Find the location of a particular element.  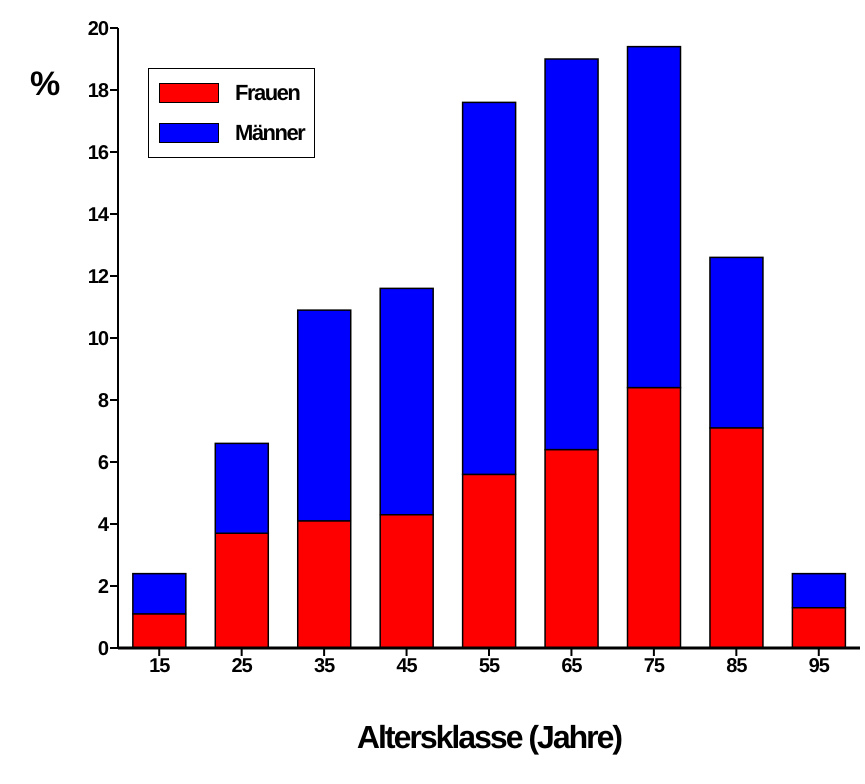

y-tick-label: 2 is located at coordinates (103, 587).